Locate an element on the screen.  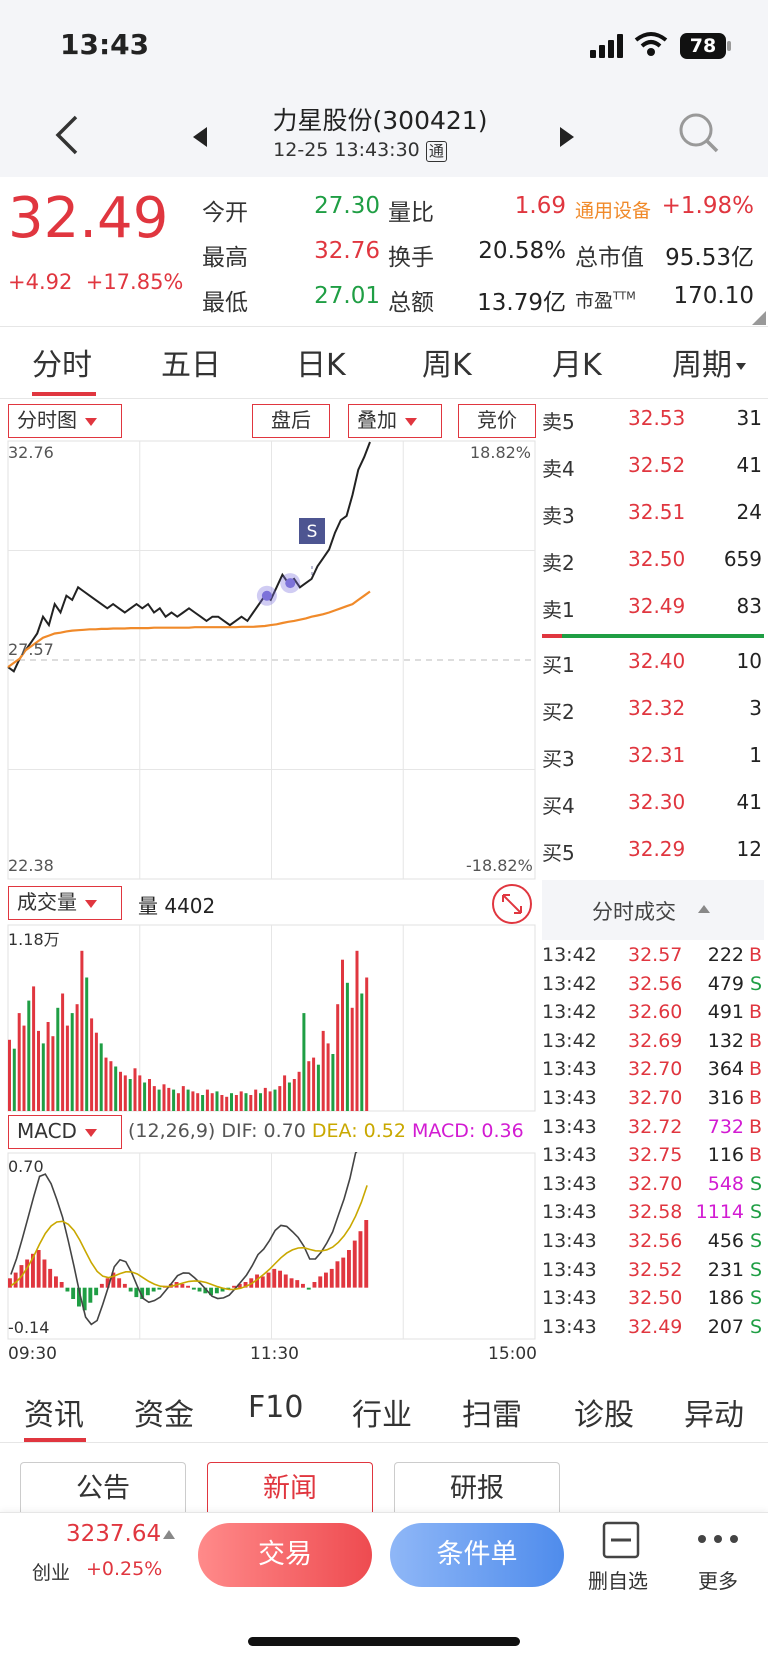
back-icon is located at coordinates (67, 135).